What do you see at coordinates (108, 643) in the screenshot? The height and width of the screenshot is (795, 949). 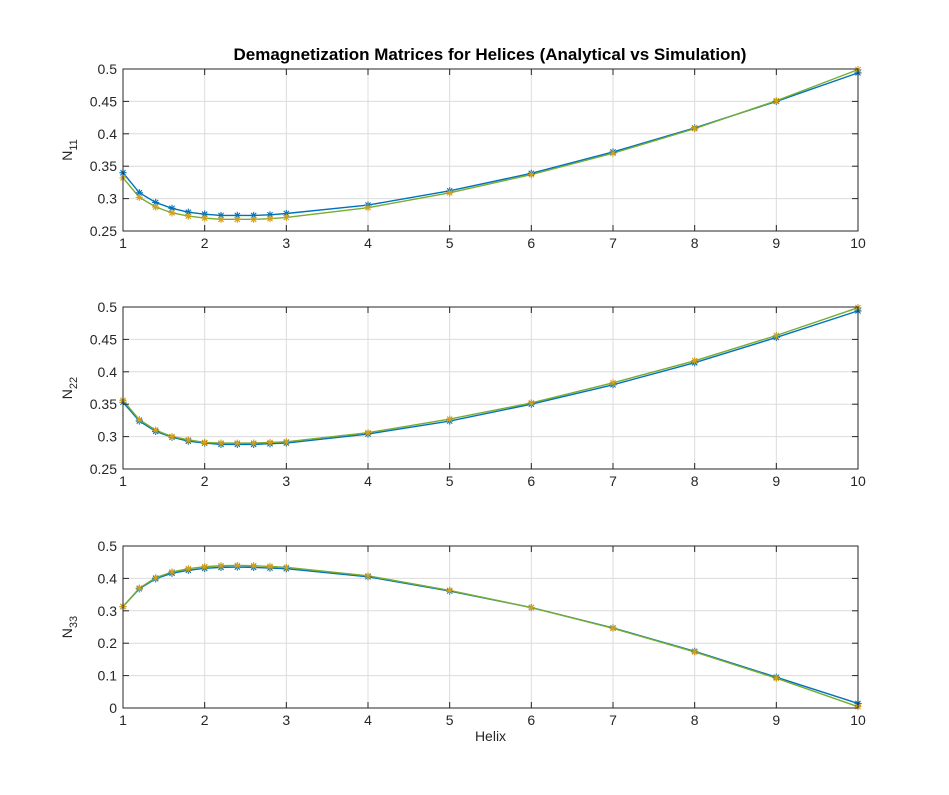 I see `y-tick-label: 0.2` at bounding box center [108, 643].